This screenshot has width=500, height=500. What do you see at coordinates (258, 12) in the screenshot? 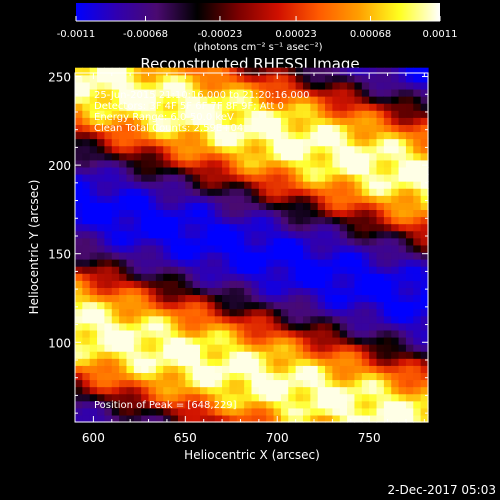
I see `colorbar` at bounding box center [258, 12].